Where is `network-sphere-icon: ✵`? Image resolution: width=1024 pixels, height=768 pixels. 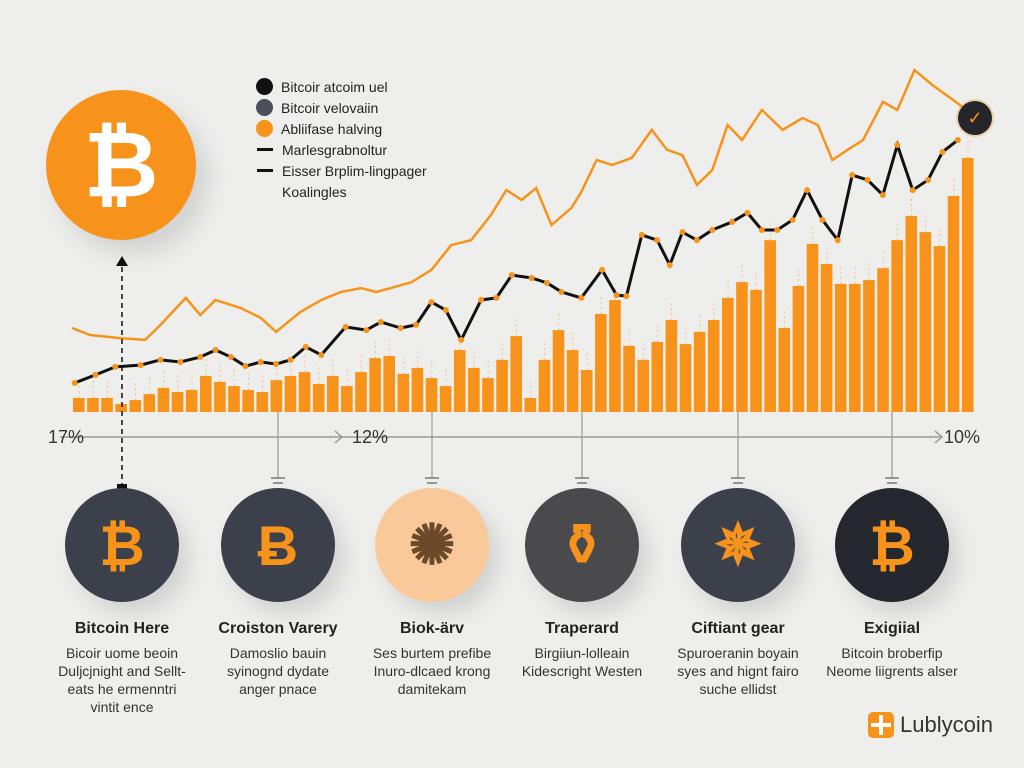 network-sphere-icon: ✵ is located at coordinates (738, 545).